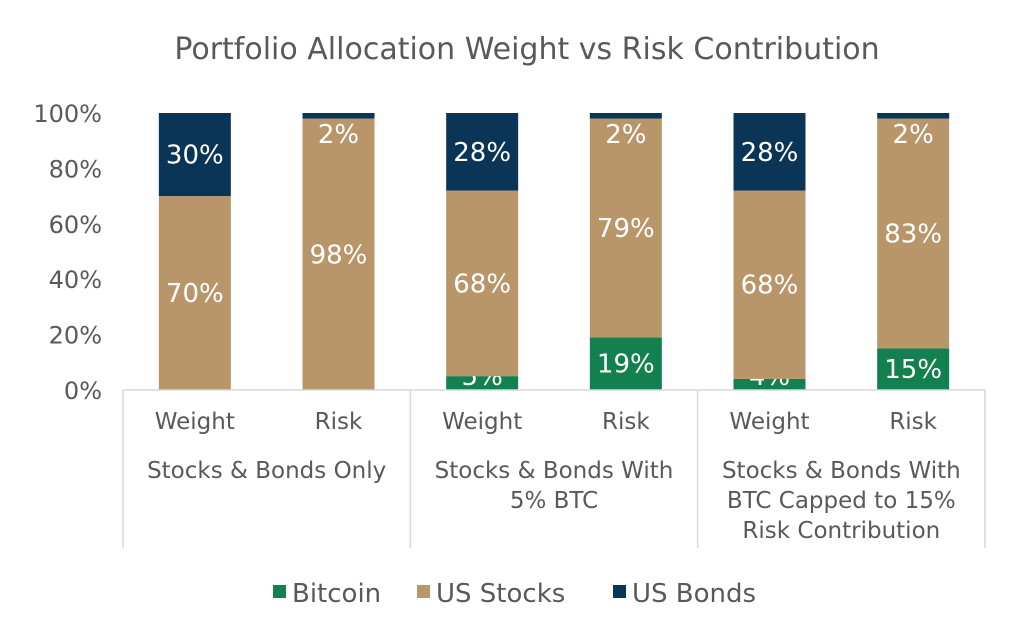  What do you see at coordinates (67, 252) in the screenshot?
I see `y-axis: 0% 20% 40% 60% 80% 100%` at bounding box center [67, 252].